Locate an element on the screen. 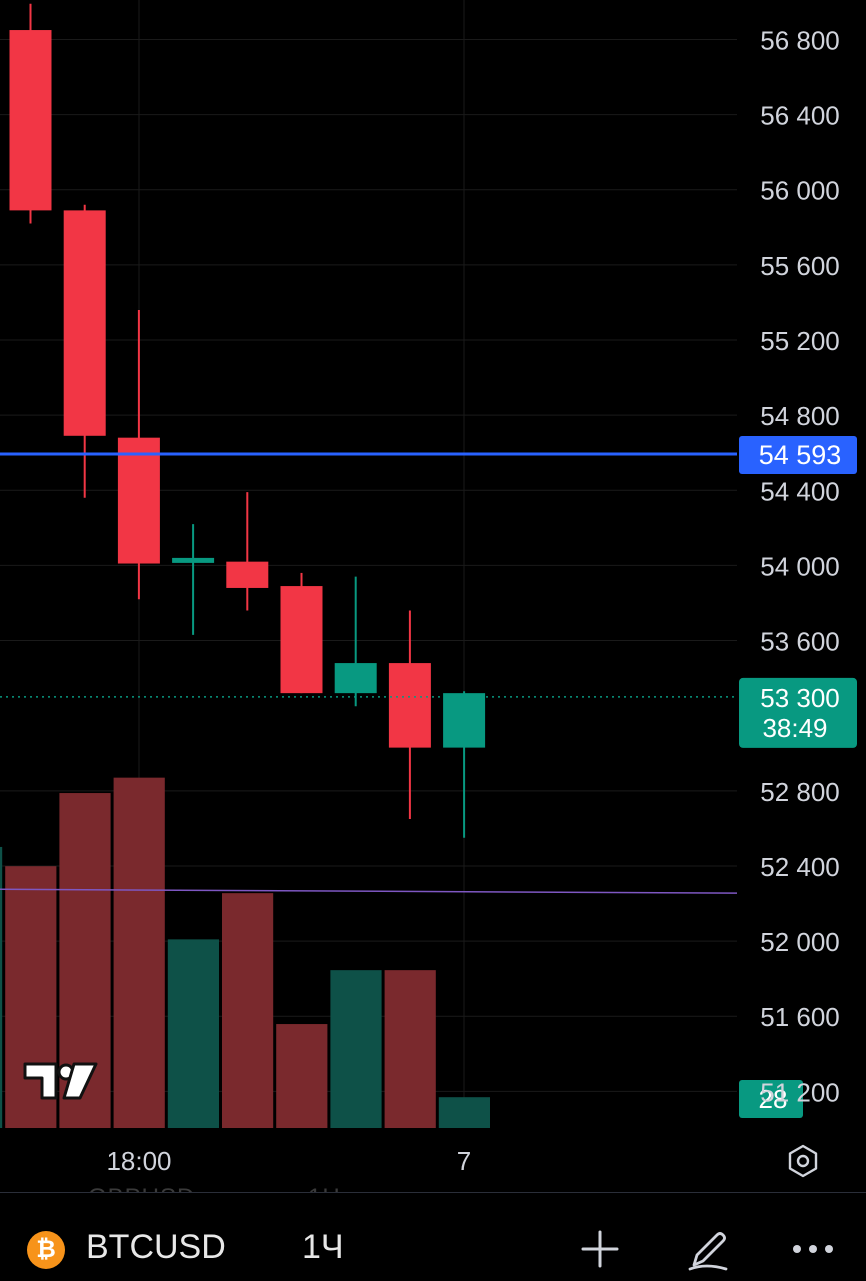 This screenshot has width=866, height=1281. bitcoin-icon: ₿ is located at coordinates (46, 1250).